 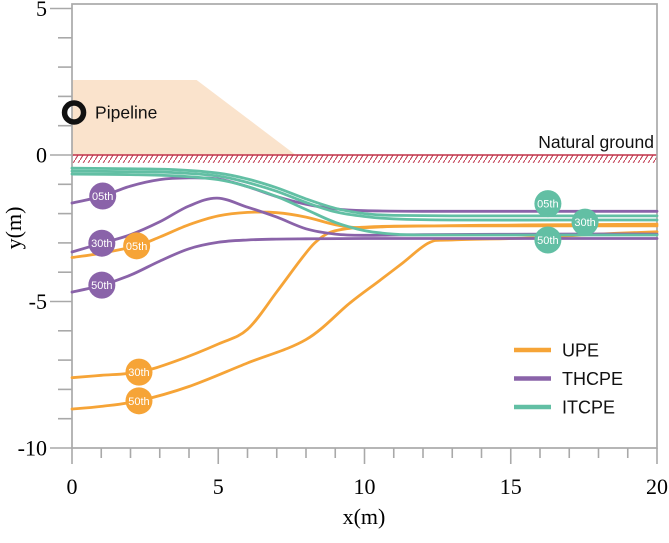 What do you see at coordinates (364, 516) in the screenshot?
I see `x-axis-label: x(m)` at bounding box center [364, 516].